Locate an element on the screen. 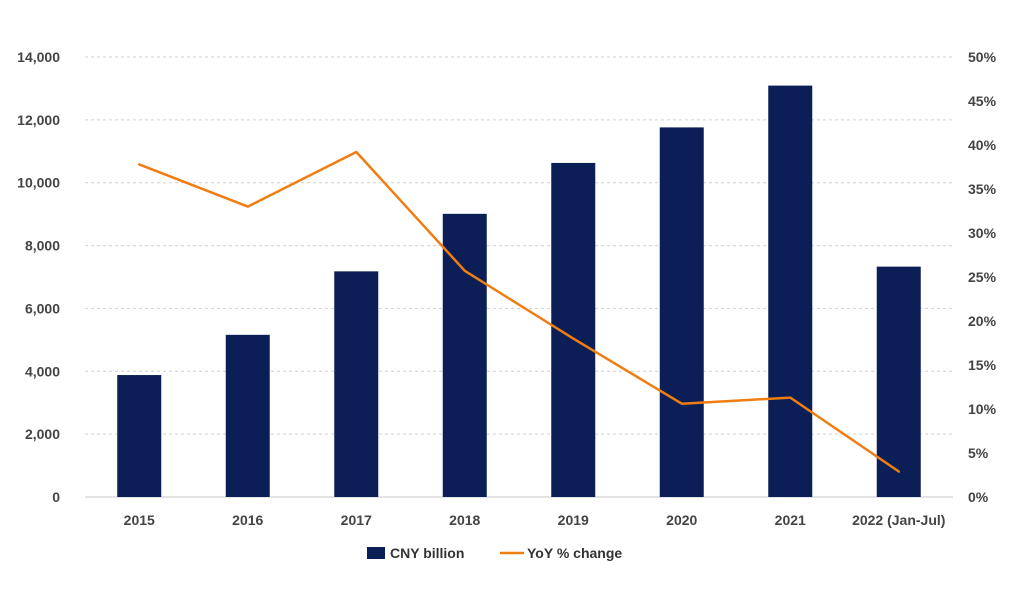  bar-2017 is located at coordinates (356, 384).